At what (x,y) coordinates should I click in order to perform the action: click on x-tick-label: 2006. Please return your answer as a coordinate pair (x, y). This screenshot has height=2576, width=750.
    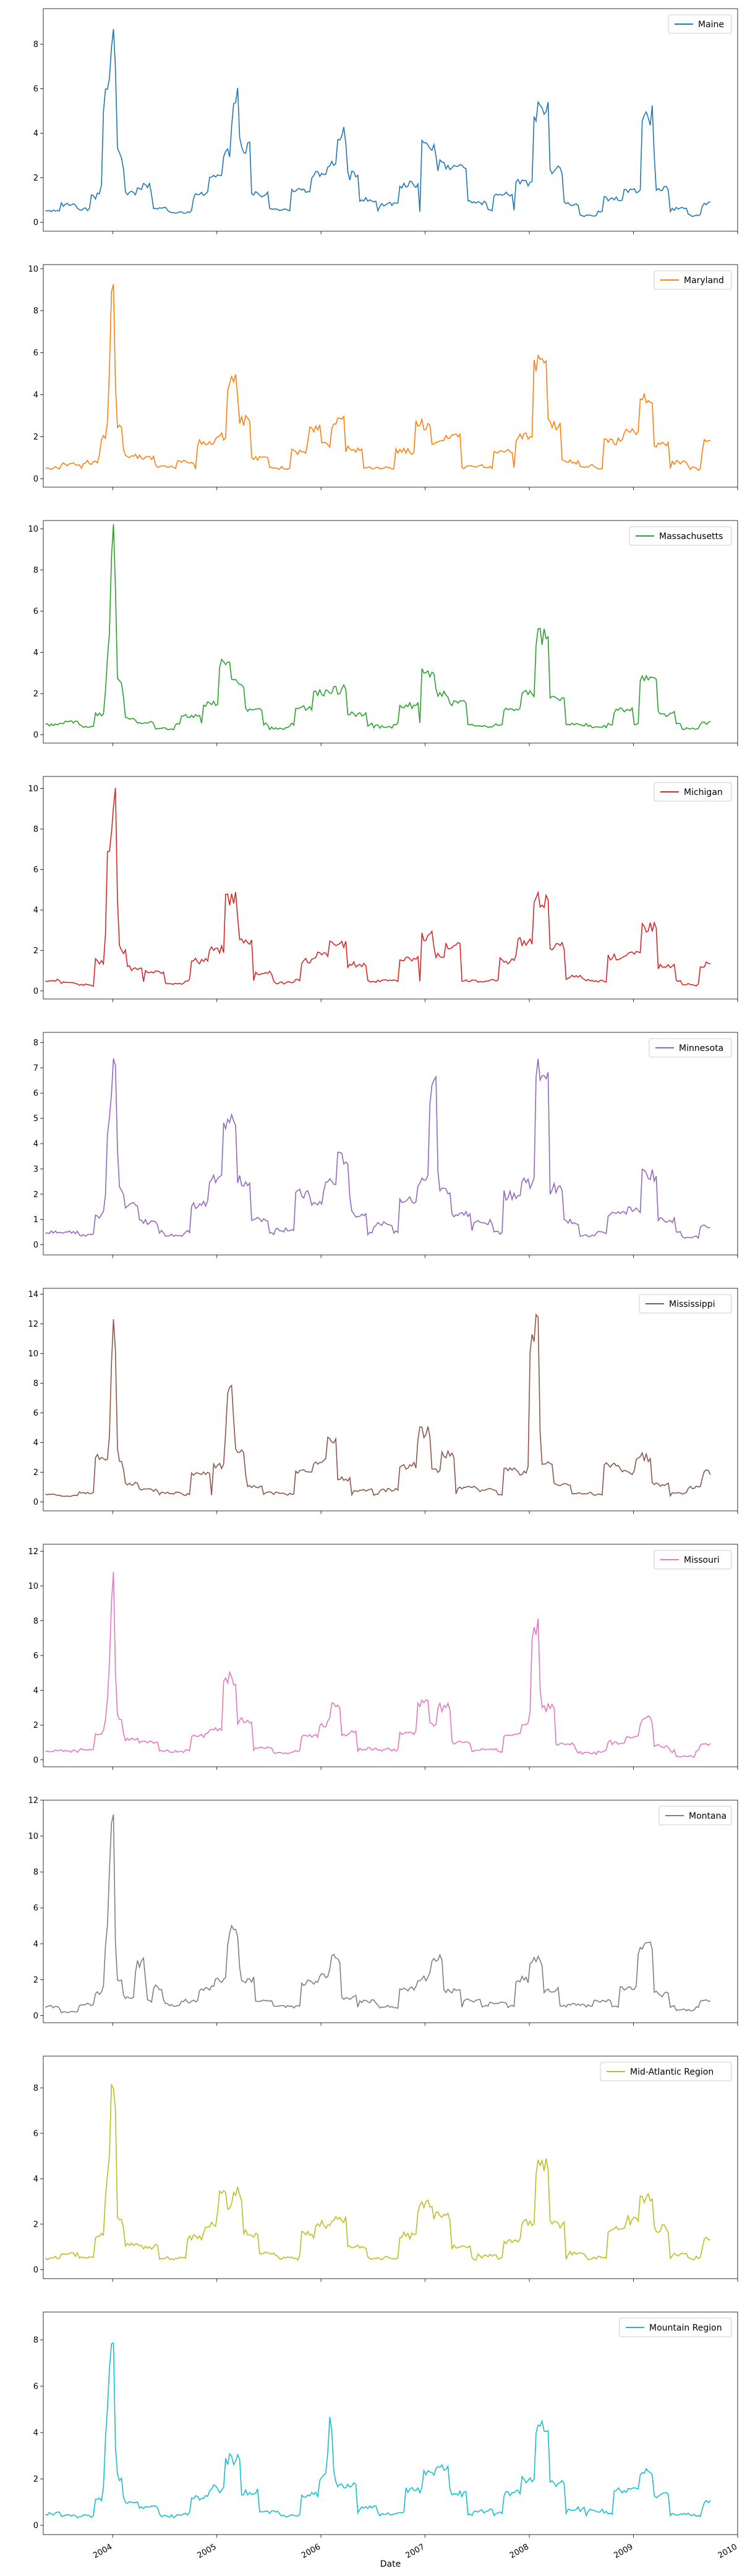
    Looking at the image, I should click on (311, 2551).